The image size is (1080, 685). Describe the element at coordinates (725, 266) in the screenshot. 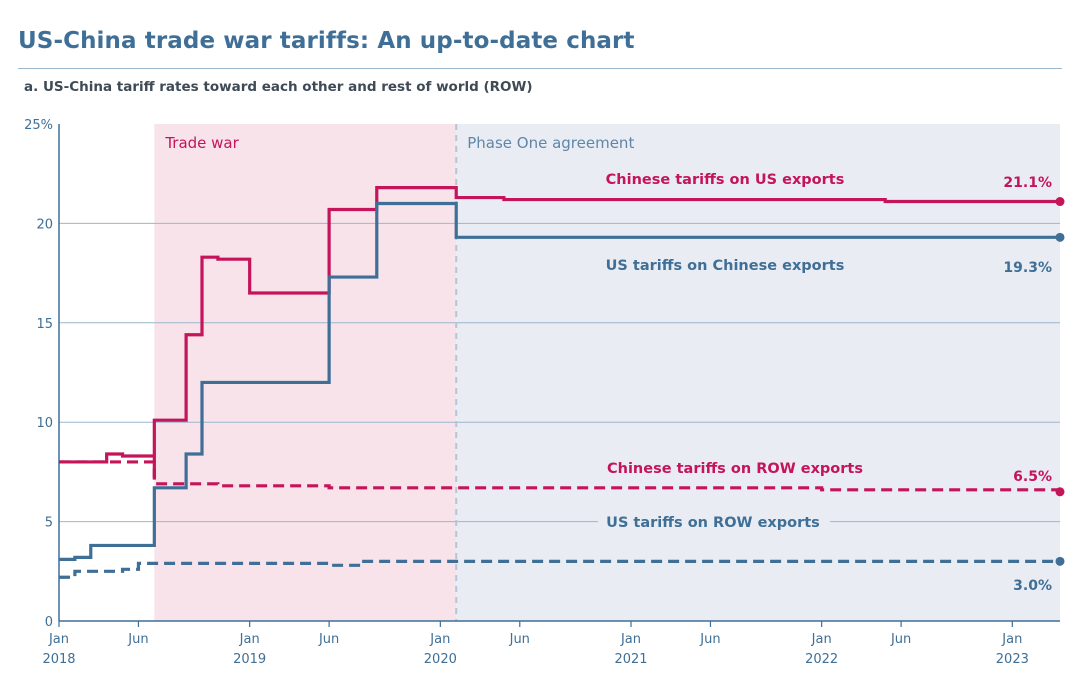

I see `series-label: US tariffs on Chinese exports` at that location.